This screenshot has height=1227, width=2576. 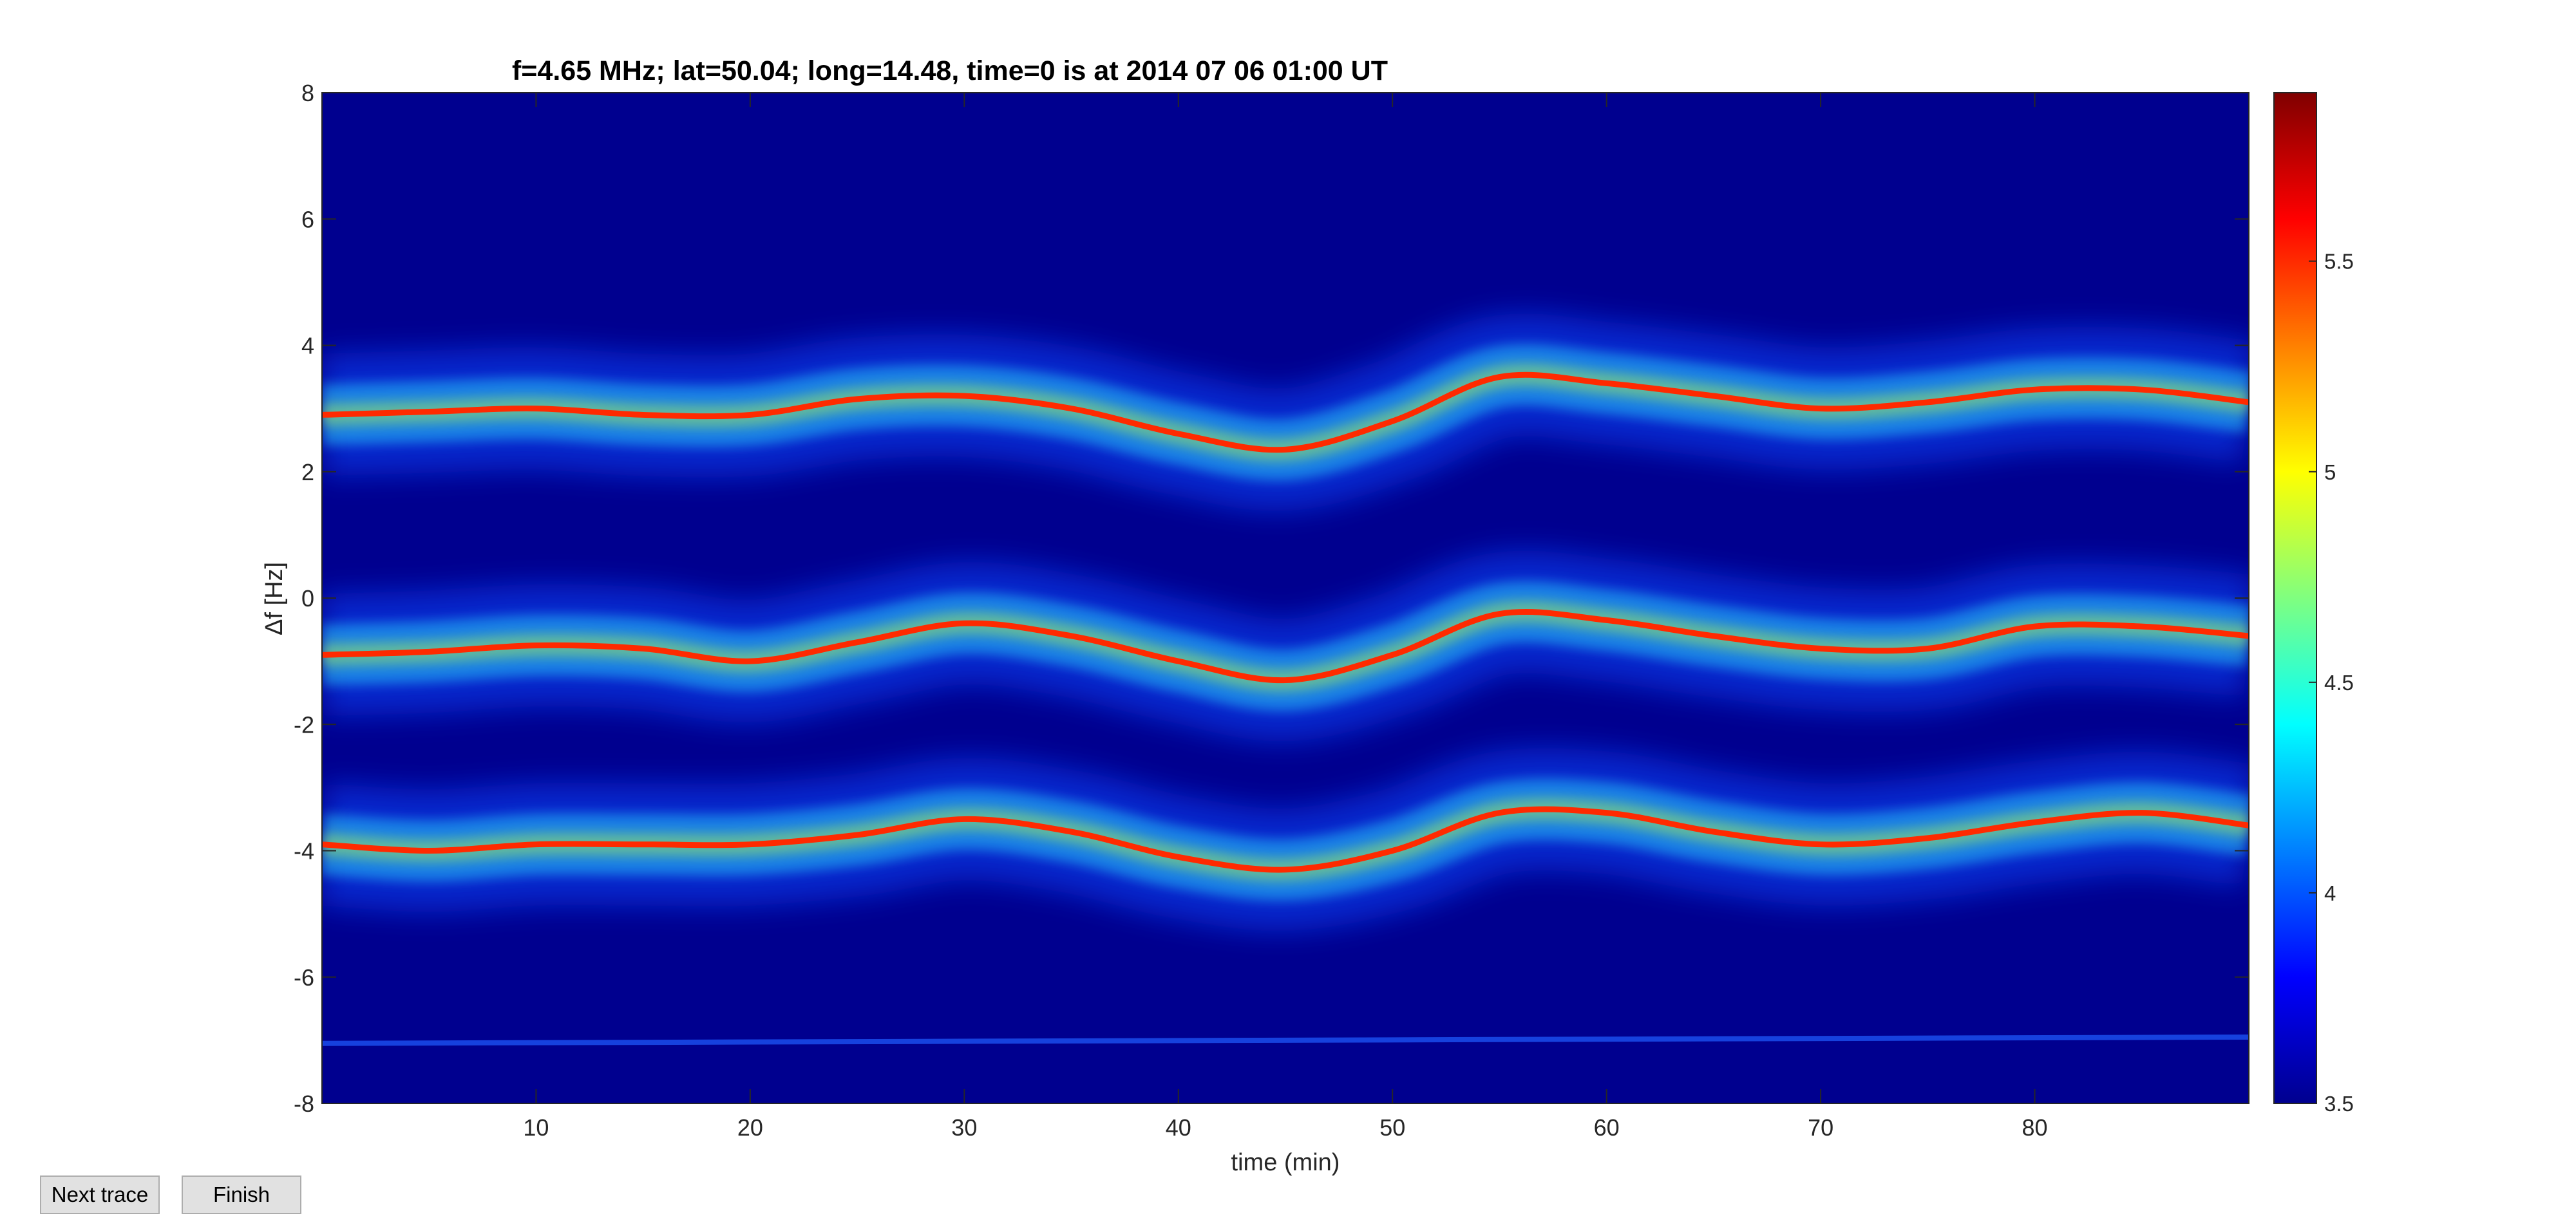 I want to click on y-tick-label: -4, so click(x=304, y=851).